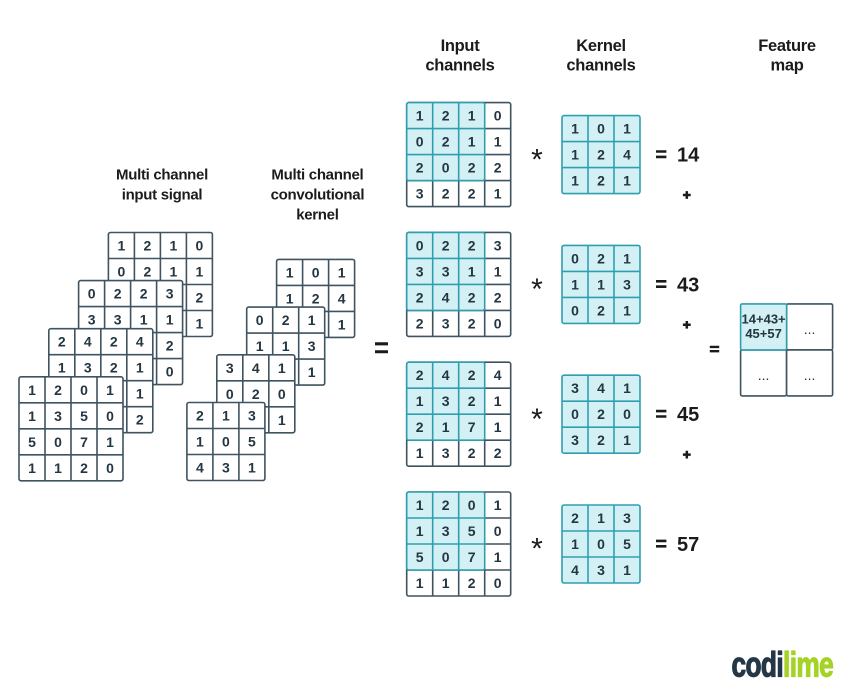 Image resolution: width=865 pixels, height=700 pixels. I want to click on svg-text: codilime, so click(783, 665).